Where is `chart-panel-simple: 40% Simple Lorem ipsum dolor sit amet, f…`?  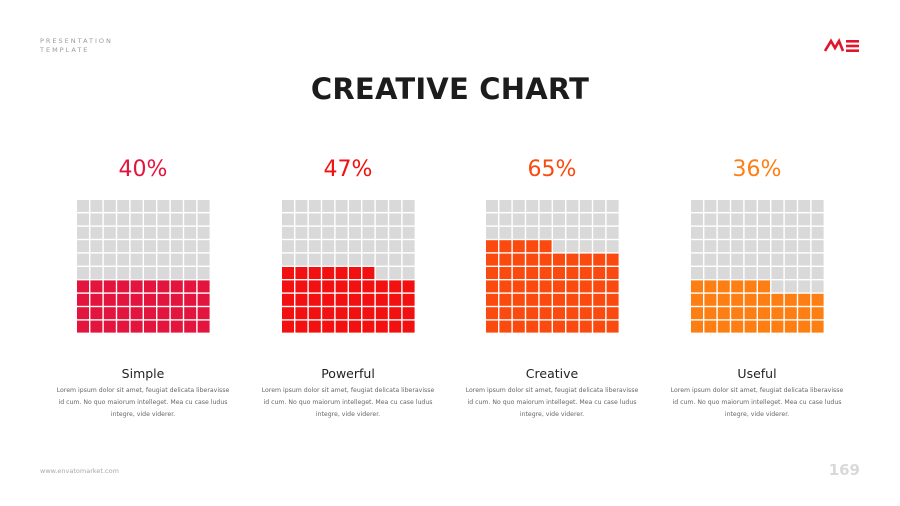 chart-panel-simple: 40% Simple Lorem ipsum dolor sit amet, f… is located at coordinates (143, 285).